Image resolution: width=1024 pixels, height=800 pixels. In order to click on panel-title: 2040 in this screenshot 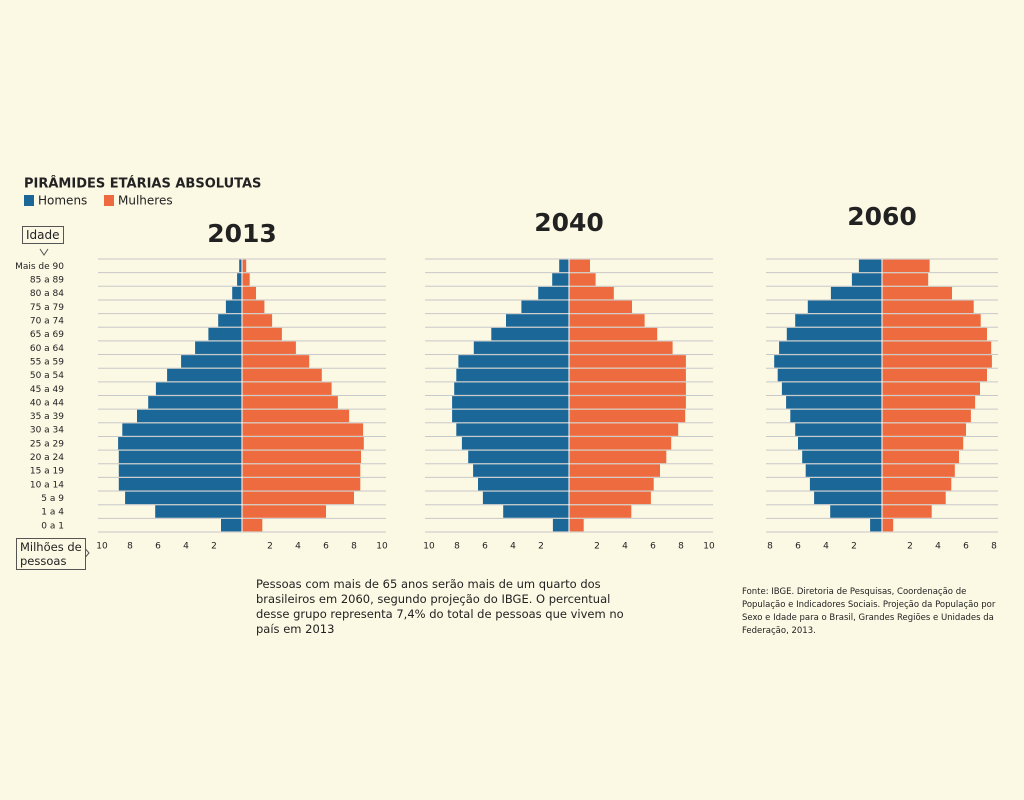, I will do `click(569, 222)`.